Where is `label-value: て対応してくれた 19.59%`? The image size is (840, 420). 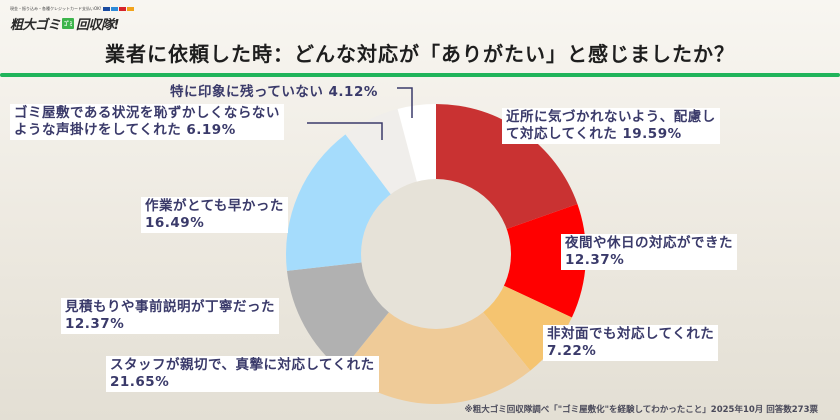
label-value: て対応してくれた 19.59% is located at coordinates (594, 134).